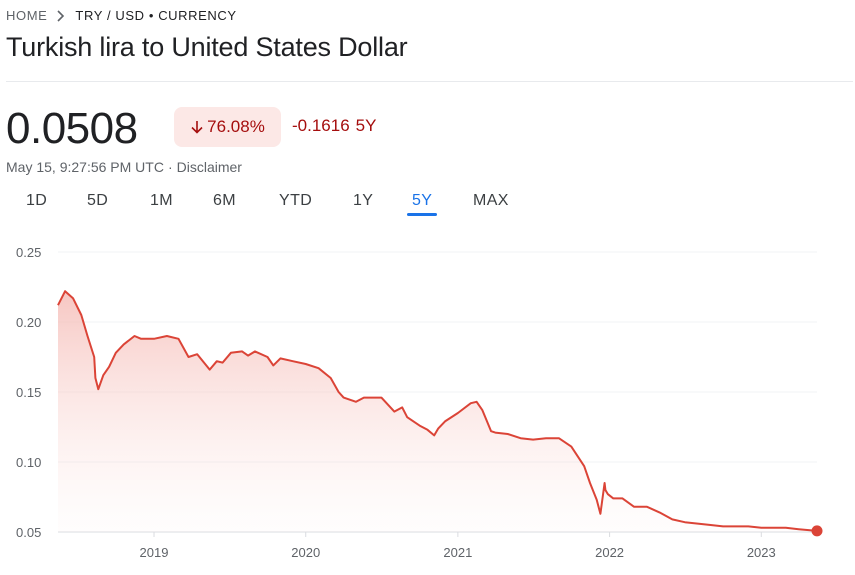 The width and height of the screenshot is (855, 575). I want to click on change-period: 5Y, so click(366, 125).